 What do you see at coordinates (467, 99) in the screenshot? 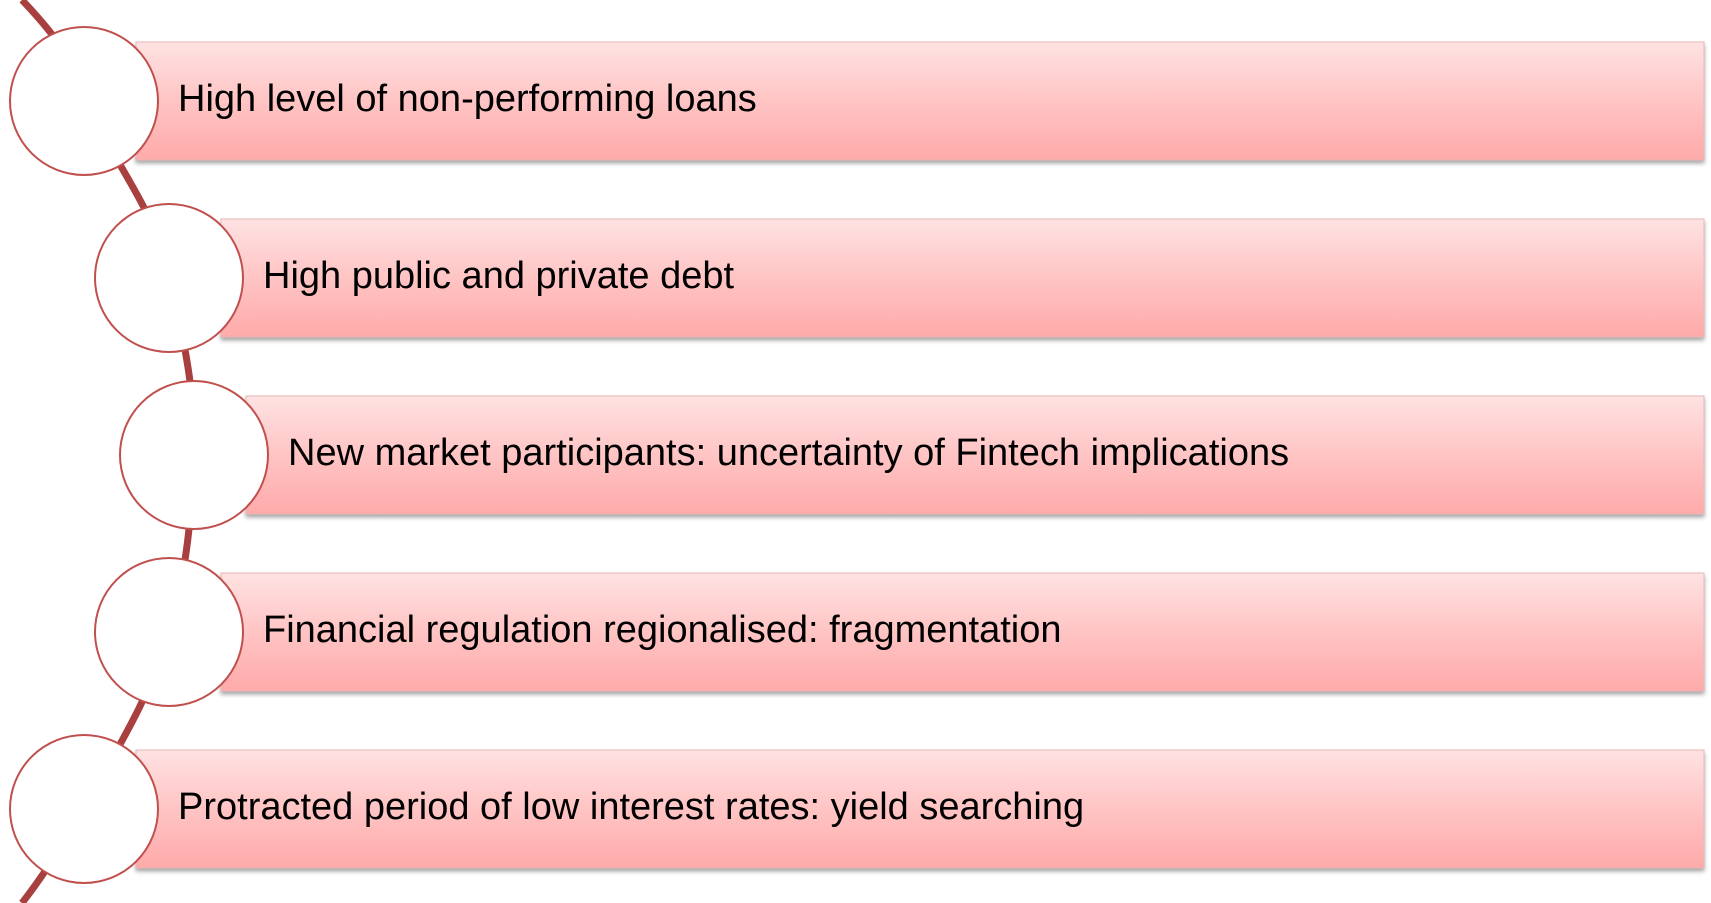
I see `item-label: High level of non-performing loans` at bounding box center [467, 99].